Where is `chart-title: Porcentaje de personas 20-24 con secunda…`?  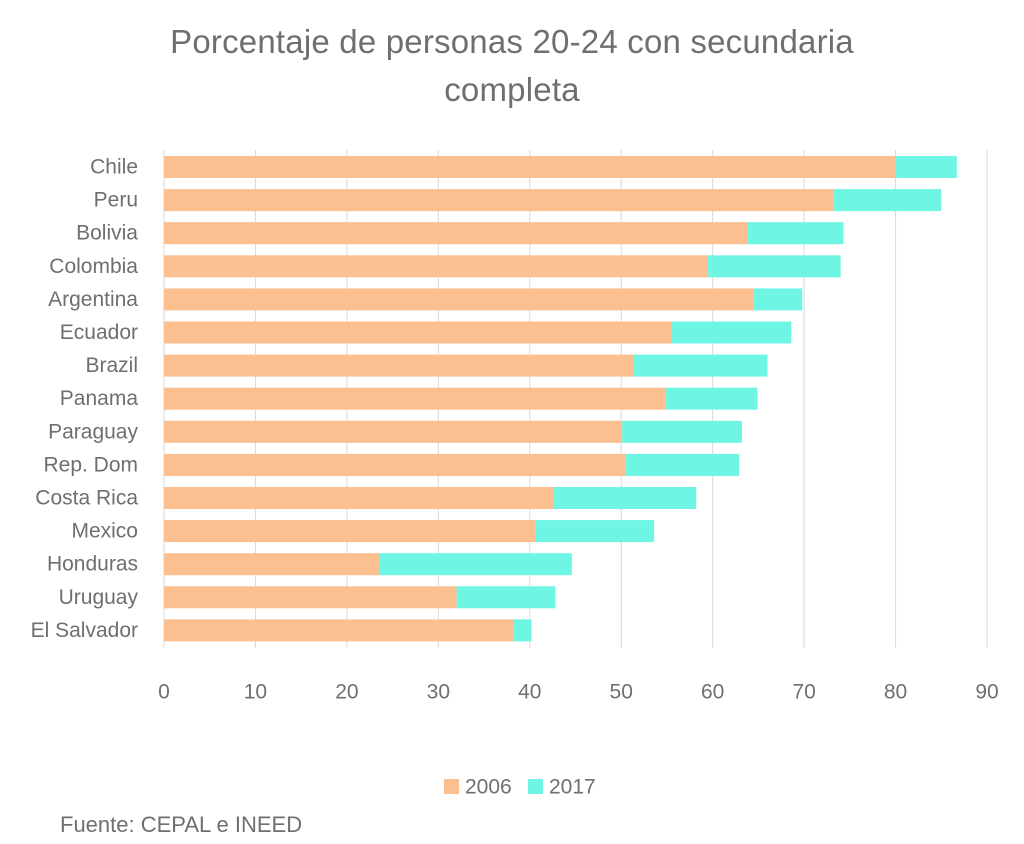
chart-title: Porcentaje de personas 20-24 con secunda… is located at coordinates (512, 66).